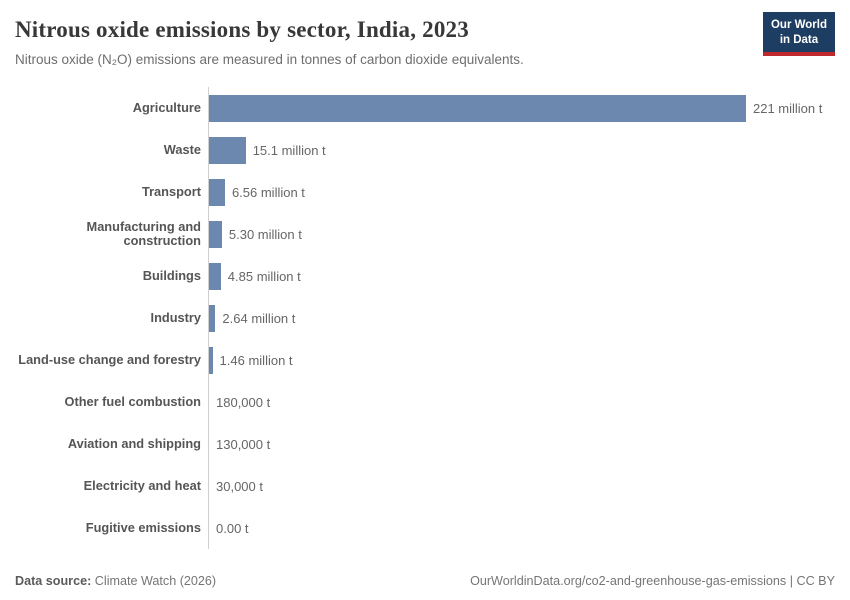 Image resolution: width=850 pixels, height=600 pixels. What do you see at coordinates (259, 318) in the screenshot?
I see `value-label: 2.64 million t` at bounding box center [259, 318].